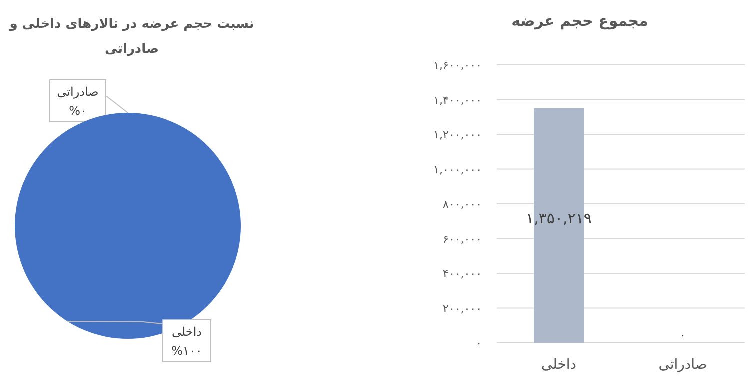  I want to click on slice-label: داخلی, so click(187, 332).